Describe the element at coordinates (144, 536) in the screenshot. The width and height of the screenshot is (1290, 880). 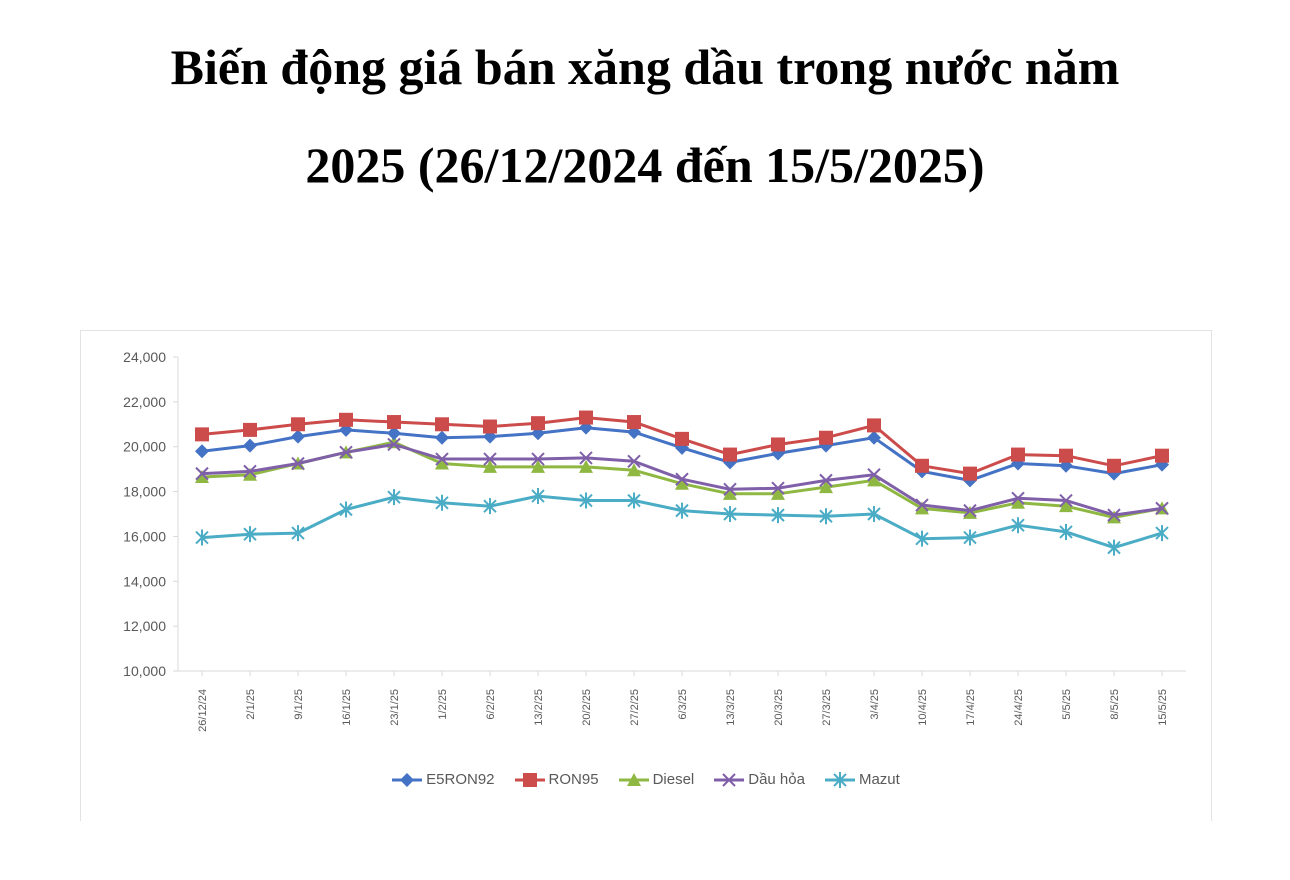
I see `y-tick-label: 16,000` at that location.